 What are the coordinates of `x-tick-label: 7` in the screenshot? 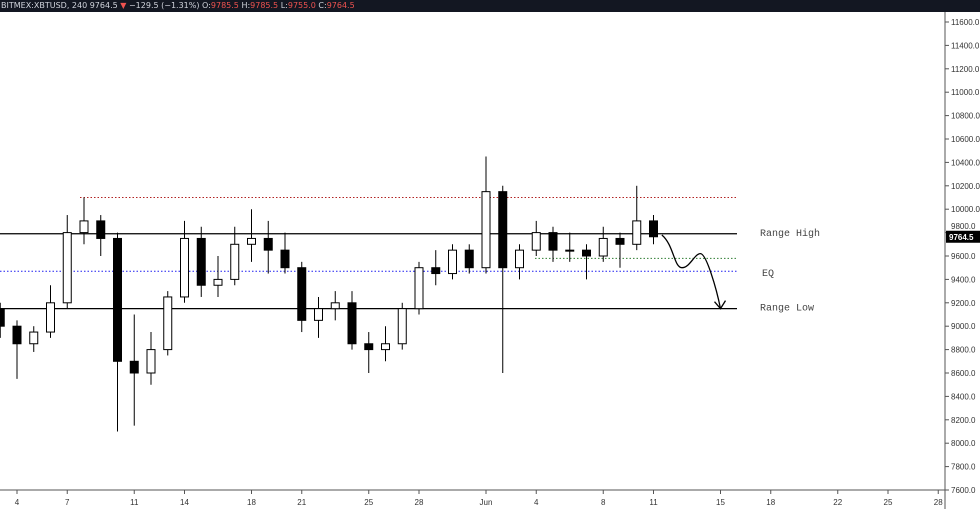 It's located at (67, 502).